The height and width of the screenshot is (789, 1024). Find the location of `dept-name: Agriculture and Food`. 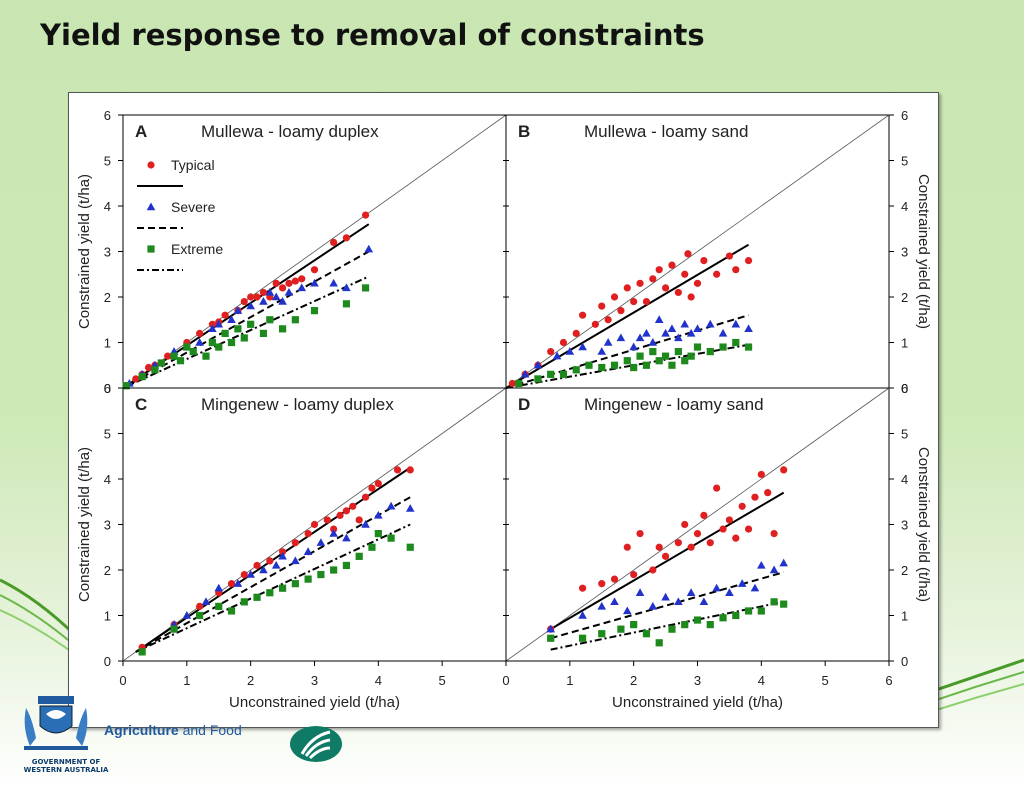

dept-name: Agriculture and Food is located at coordinates (173, 730).